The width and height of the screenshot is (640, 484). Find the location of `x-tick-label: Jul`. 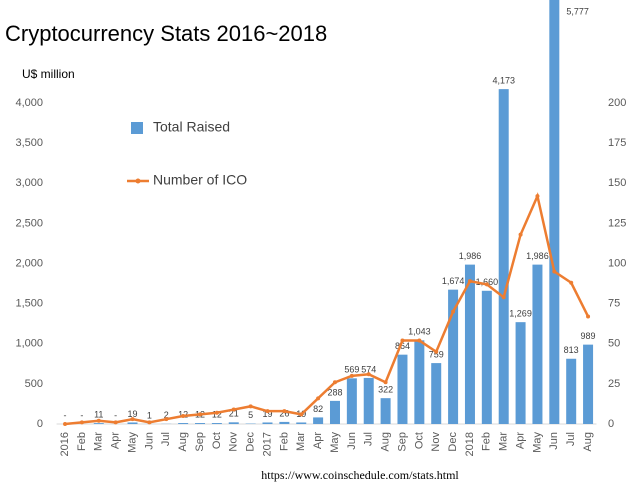

x-tick-label: Jul is located at coordinates (166, 439).